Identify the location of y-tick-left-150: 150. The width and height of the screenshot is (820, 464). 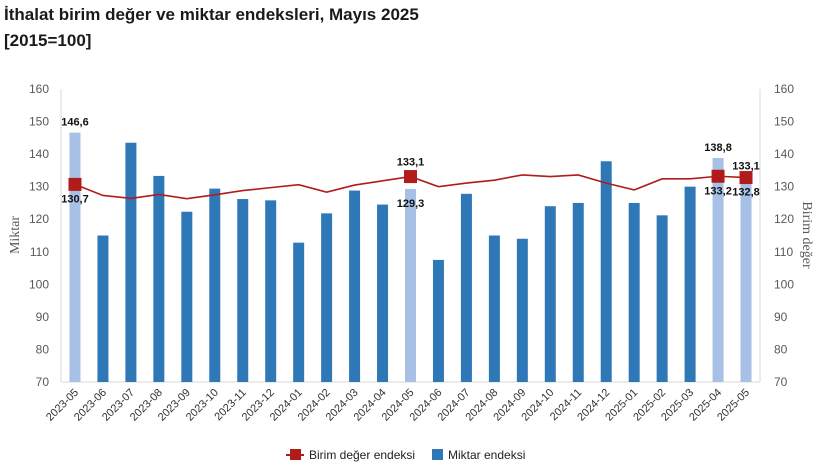
(39, 122).